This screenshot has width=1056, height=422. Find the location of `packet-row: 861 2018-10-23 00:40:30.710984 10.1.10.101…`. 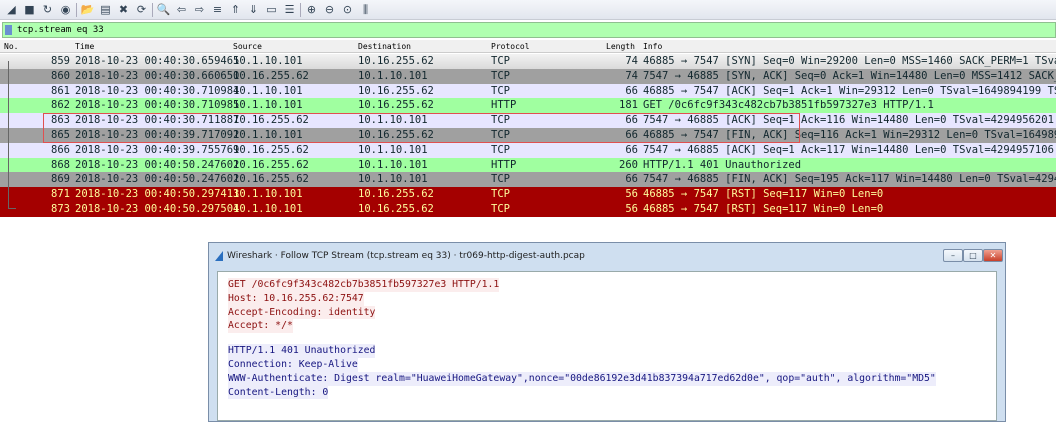

packet-row: 861 2018-10-23 00:40:30.710984 10.1.10.101… is located at coordinates (528, 91).